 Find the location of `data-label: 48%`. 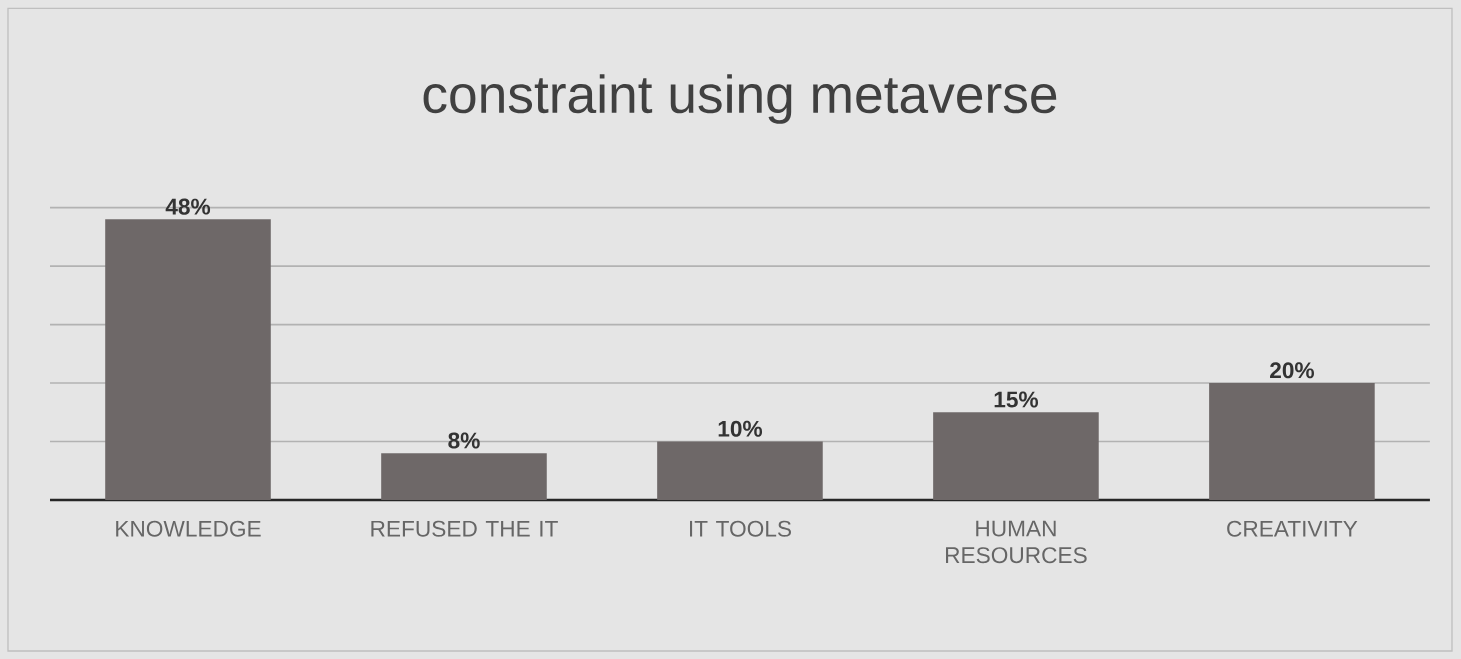

data-label: 48% is located at coordinates (188, 206).